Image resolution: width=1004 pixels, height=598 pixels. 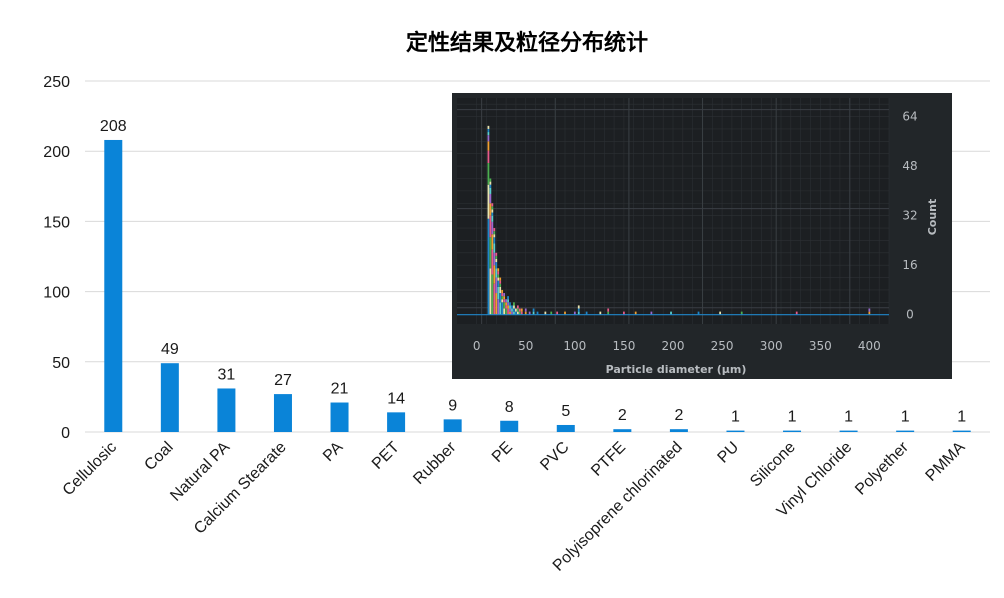 I want to click on bar-pe, so click(x=509, y=426).